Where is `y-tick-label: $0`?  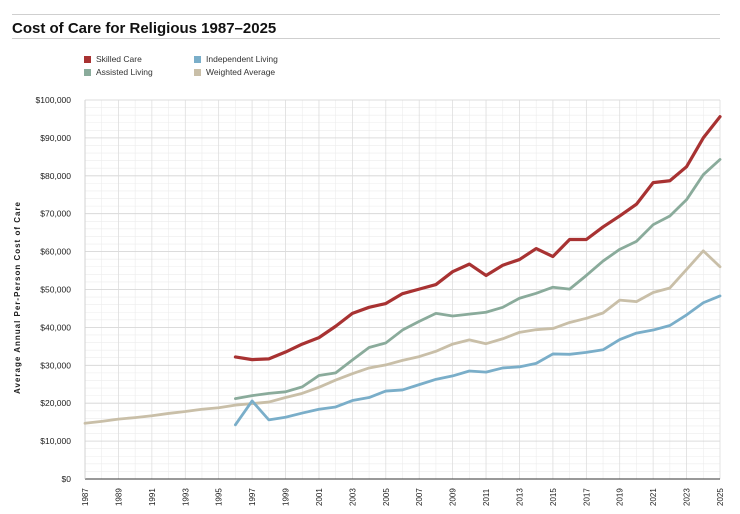 y-tick-label: $0 is located at coordinates (67, 479).